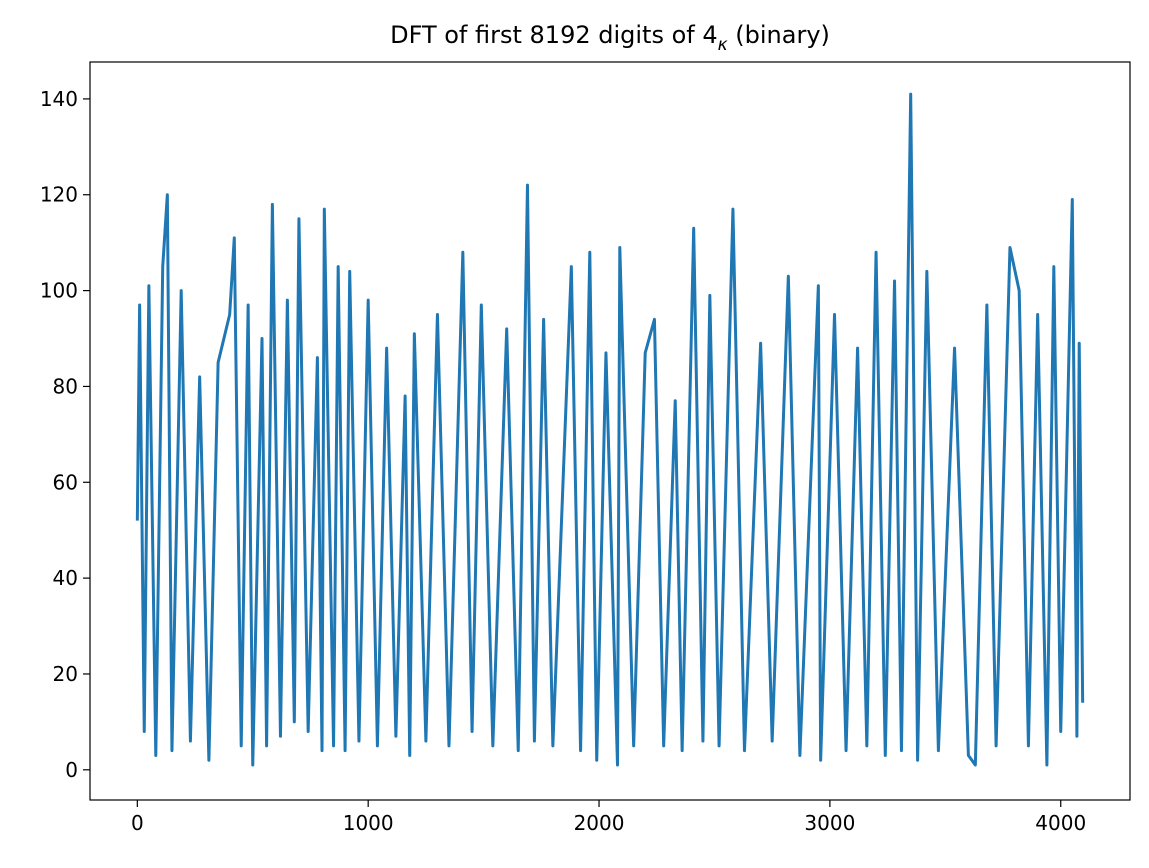 The image size is (1149, 868). What do you see at coordinates (65, 482) in the screenshot?
I see `y-tick-label: 60` at bounding box center [65, 482].